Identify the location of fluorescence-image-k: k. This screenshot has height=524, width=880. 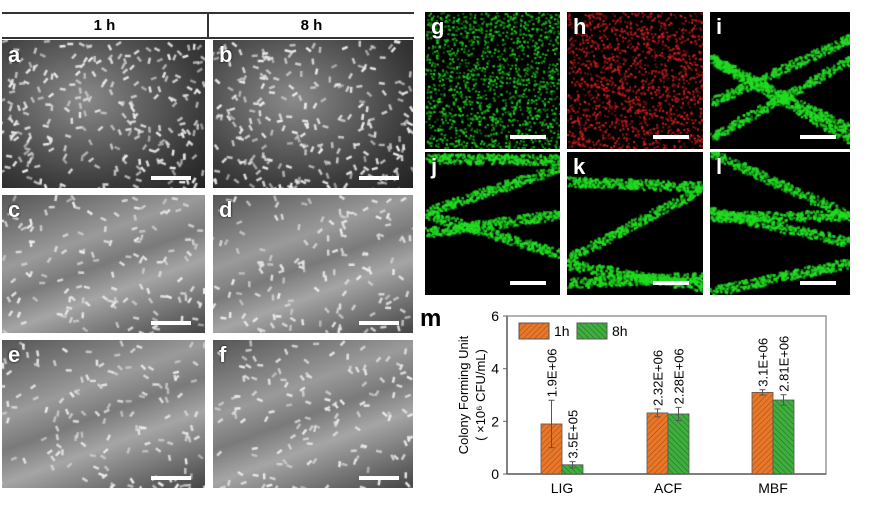
(635, 223).